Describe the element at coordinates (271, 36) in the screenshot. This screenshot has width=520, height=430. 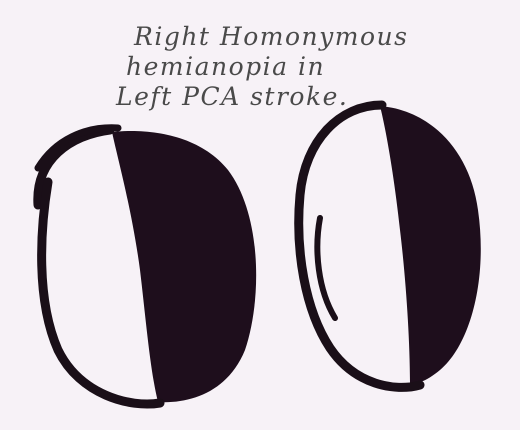
I see `caption-line-1: Right Homonymous` at that location.